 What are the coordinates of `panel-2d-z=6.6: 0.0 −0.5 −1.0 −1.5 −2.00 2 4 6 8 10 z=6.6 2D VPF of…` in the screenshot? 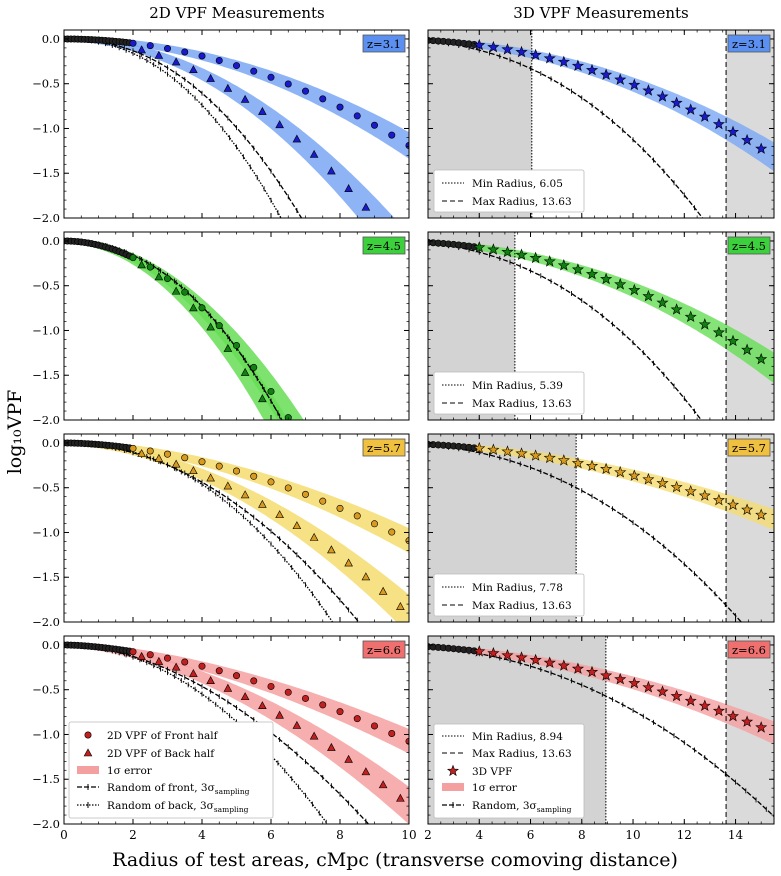 It's located at (224, 738).